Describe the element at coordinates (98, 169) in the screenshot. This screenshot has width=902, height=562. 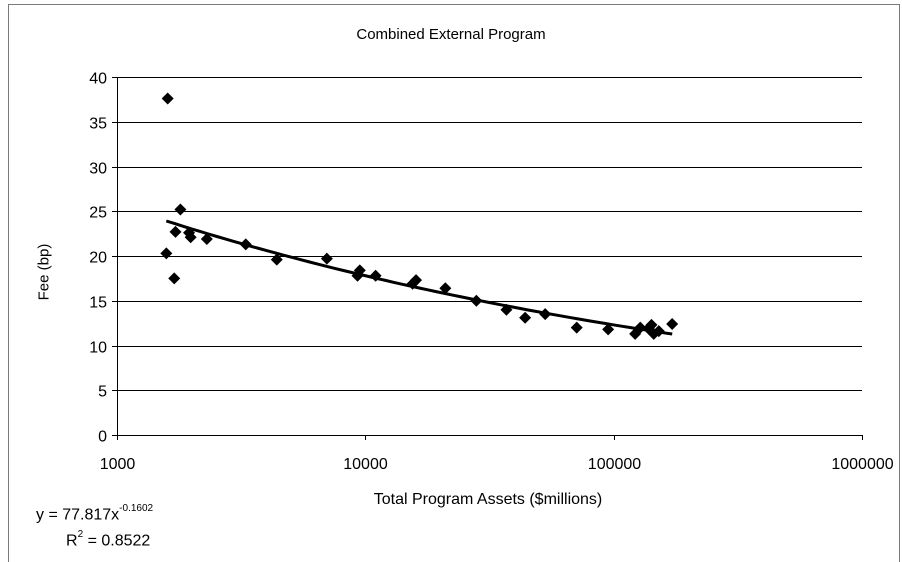
I see `y-tick-label-6: 30` at that location.